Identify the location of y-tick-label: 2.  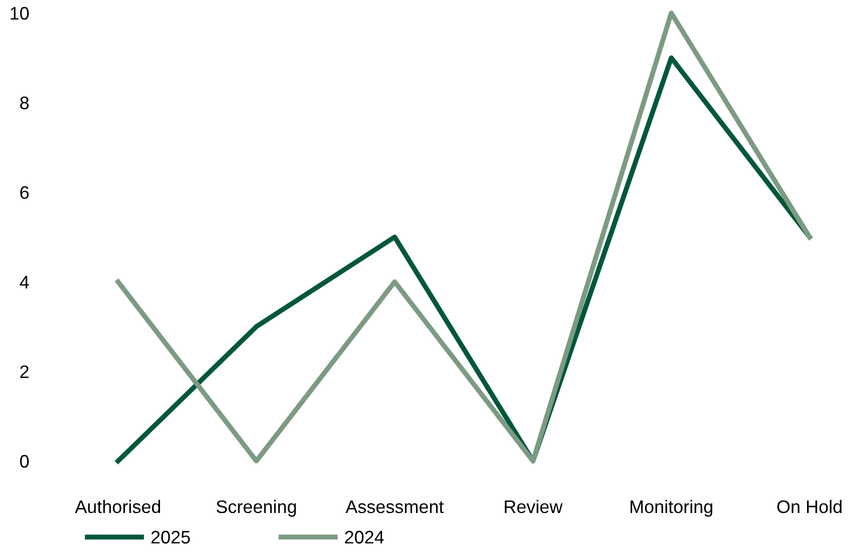
(24, 371).